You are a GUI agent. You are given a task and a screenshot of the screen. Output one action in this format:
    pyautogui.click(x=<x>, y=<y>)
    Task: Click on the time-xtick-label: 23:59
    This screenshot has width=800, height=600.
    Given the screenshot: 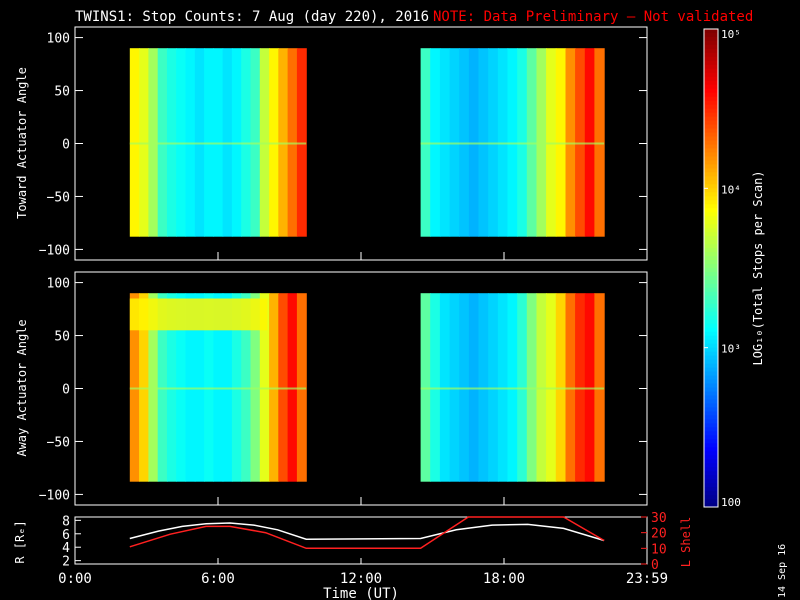 What is the action you would take?
    pyautogui.click(x=647, y=579)
    